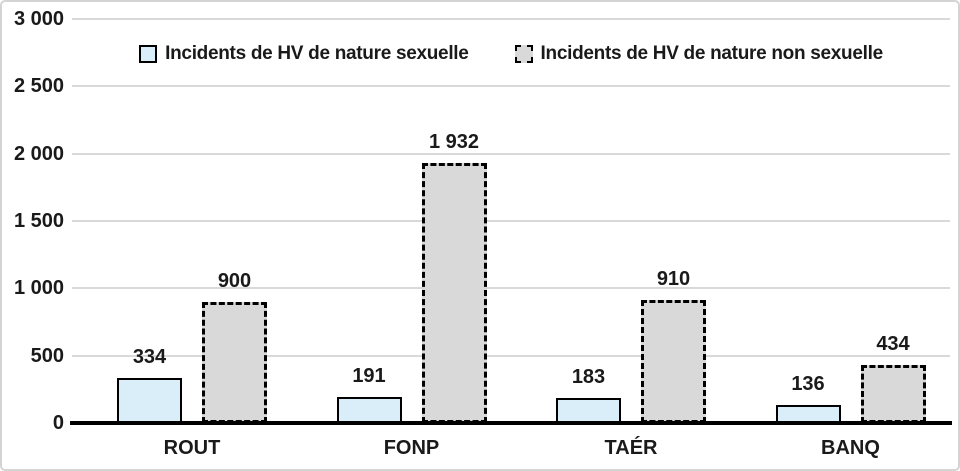 The height and width of the screenshot is (471, 960). Describe the element at coordinates (712, 53) in the screenshot. I see `legend-label-non-sexuelle: Incidents de HV de nature non sexuelle` at that location.